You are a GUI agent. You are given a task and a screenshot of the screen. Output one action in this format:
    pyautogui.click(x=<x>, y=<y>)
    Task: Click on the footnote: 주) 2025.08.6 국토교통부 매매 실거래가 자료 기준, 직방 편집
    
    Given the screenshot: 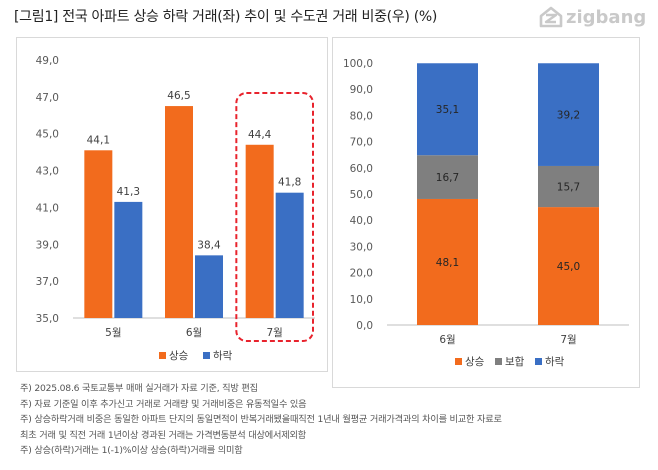 What is the action you would take?
    pyautogui.click(x=139, y=388)
    